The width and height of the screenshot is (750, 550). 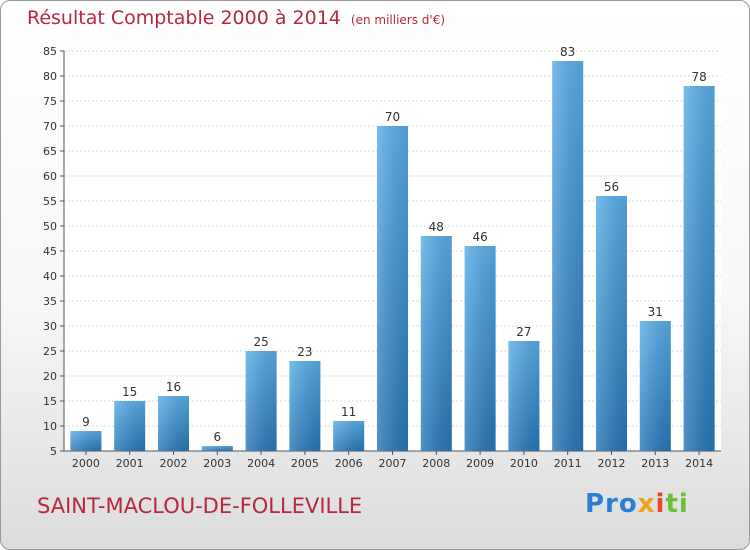 What do you see at coordinates (393, 463) in the screenshot?
I see `x-tick-label: 2007` at bounding box center [393, 463].